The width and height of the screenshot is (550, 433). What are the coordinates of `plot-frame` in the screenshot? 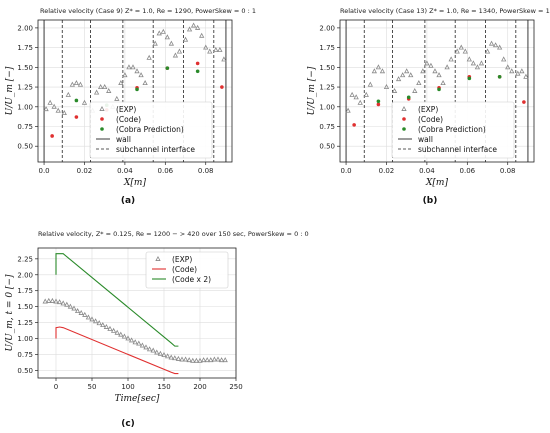 It's located at (437, 91).